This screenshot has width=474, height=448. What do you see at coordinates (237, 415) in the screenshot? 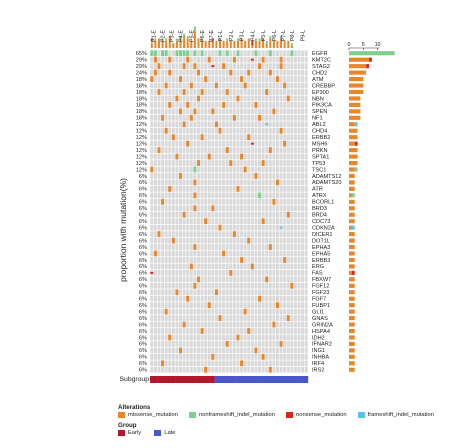
I see `legend-label-nonframeshift: nonframeshift_indel_mutation` at bounding box center [237, 415].